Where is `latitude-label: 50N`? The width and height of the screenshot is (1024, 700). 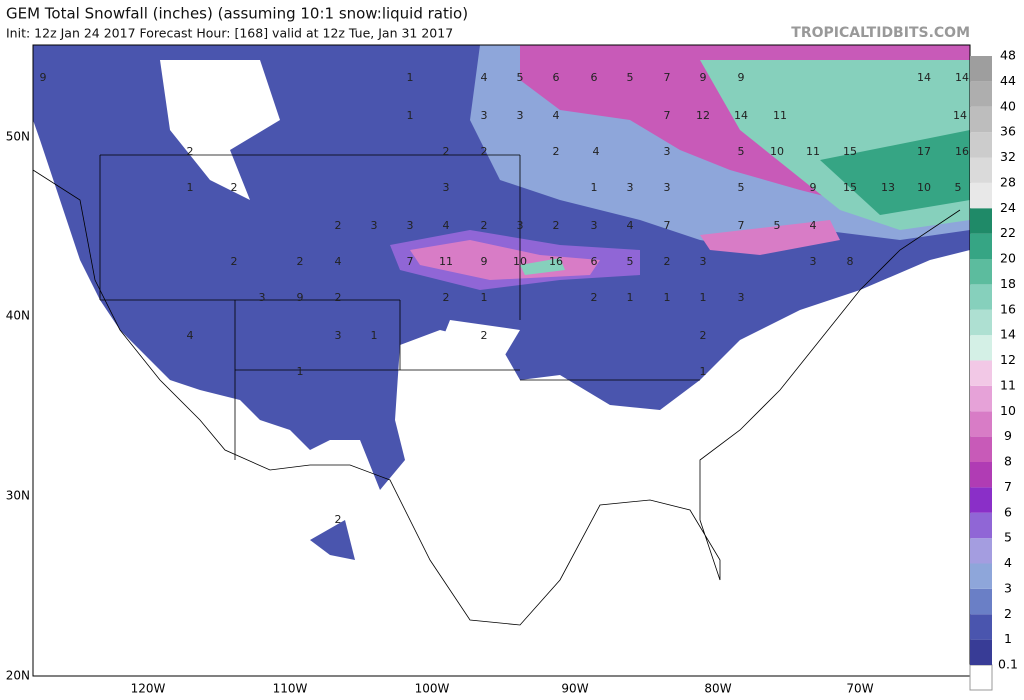
latitude-label: 50N is located at coordinates (18, 137).